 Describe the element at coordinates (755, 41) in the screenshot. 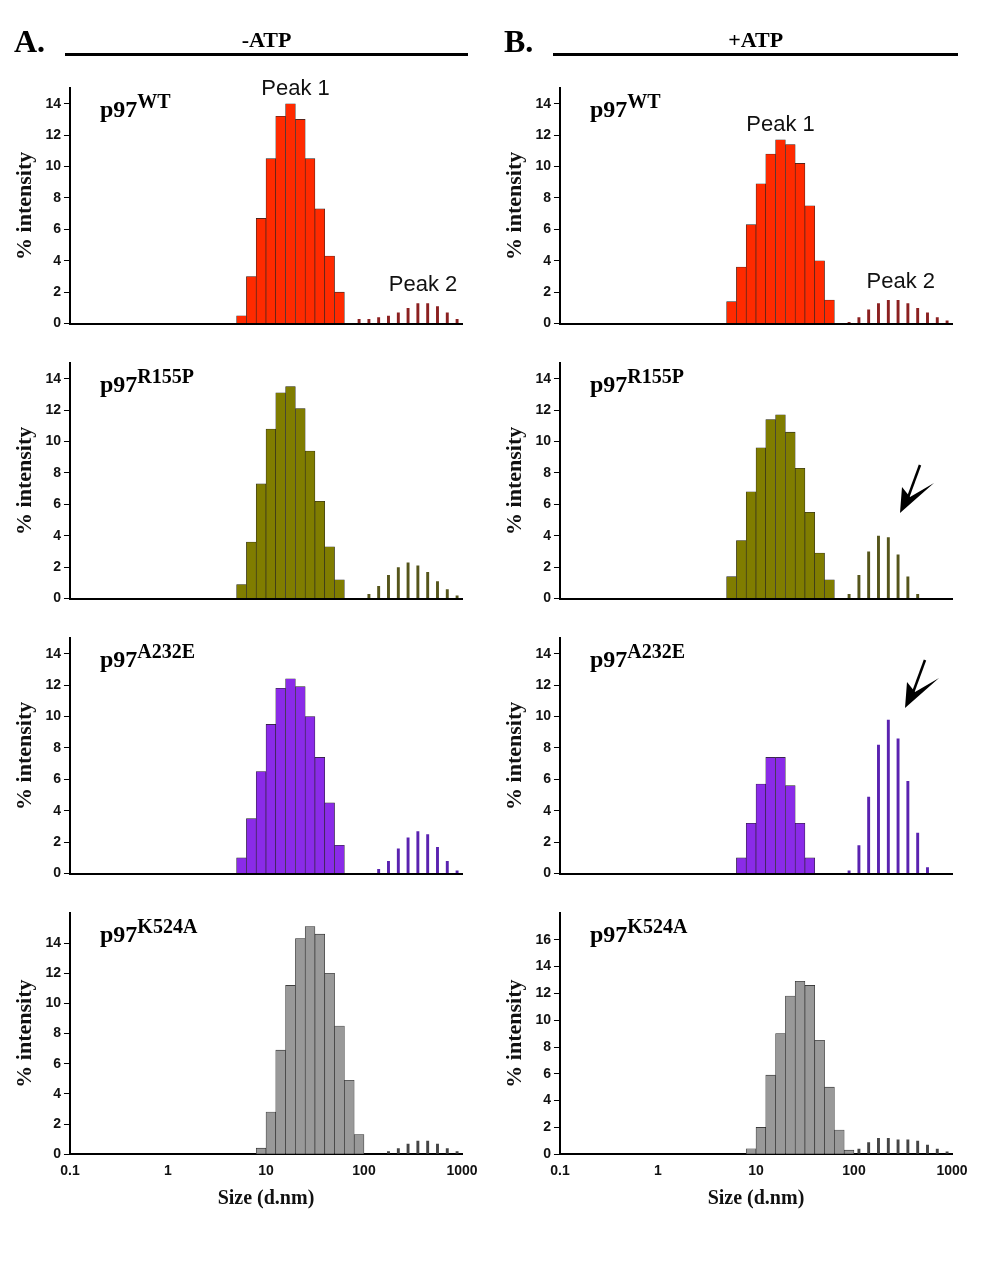

I see `text: +ATP` at that location.